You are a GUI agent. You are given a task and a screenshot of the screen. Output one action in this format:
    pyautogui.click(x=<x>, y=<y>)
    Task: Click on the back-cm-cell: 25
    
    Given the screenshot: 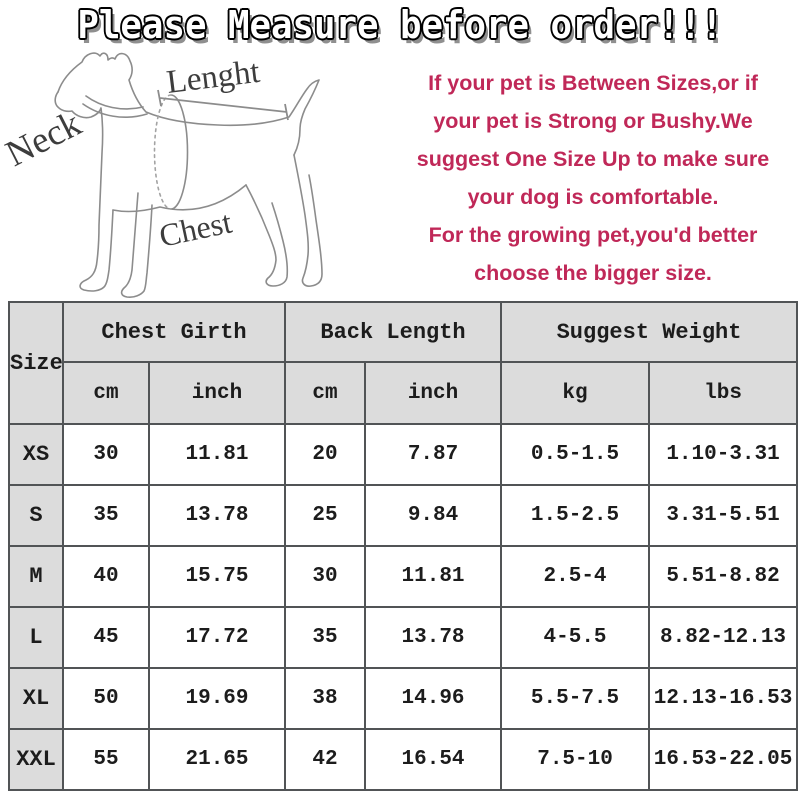 What is the action you would take?
    pyautogui.click(x=325, y=515)
    